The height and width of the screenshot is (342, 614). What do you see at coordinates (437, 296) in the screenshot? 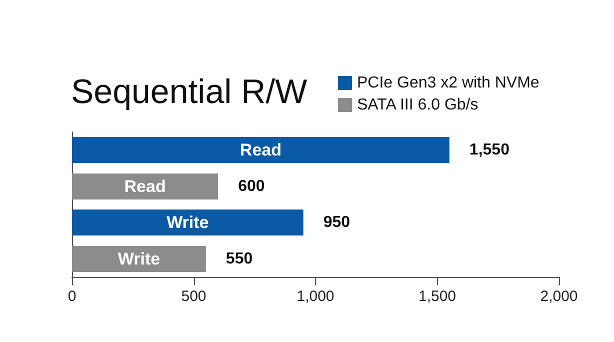
I see `x-tick-label: 1,500` at bounding box center [437, 296].